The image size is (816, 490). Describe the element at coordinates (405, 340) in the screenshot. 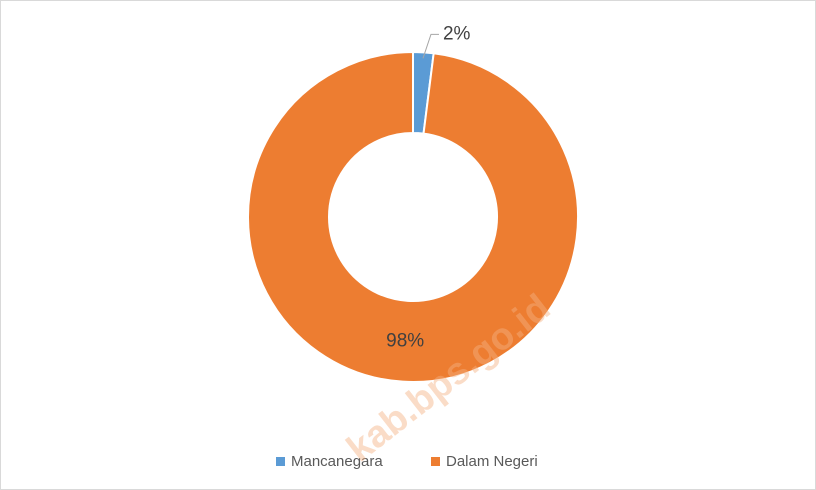

I see `data-label: 98%` at that location.